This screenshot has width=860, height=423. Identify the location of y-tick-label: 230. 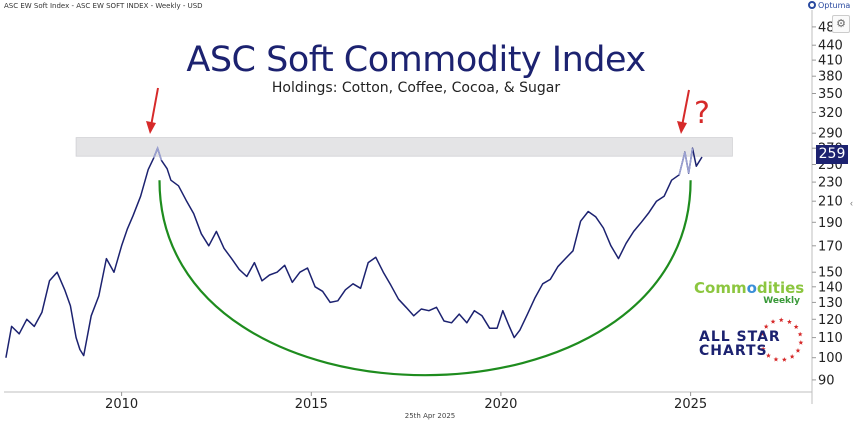
(830, 183).